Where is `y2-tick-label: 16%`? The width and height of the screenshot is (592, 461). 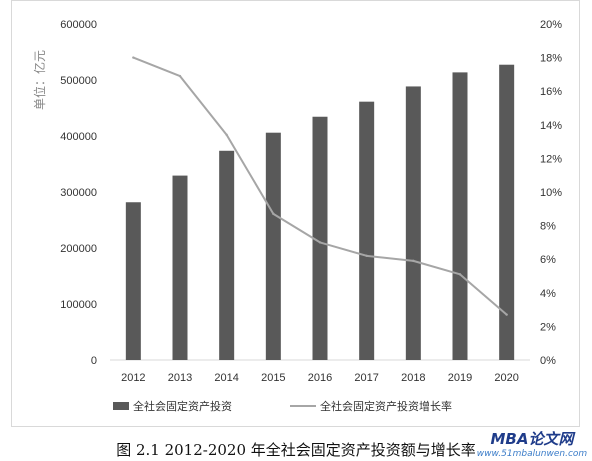
y2-tick-label: 16% is located at coordinates (551, 92).